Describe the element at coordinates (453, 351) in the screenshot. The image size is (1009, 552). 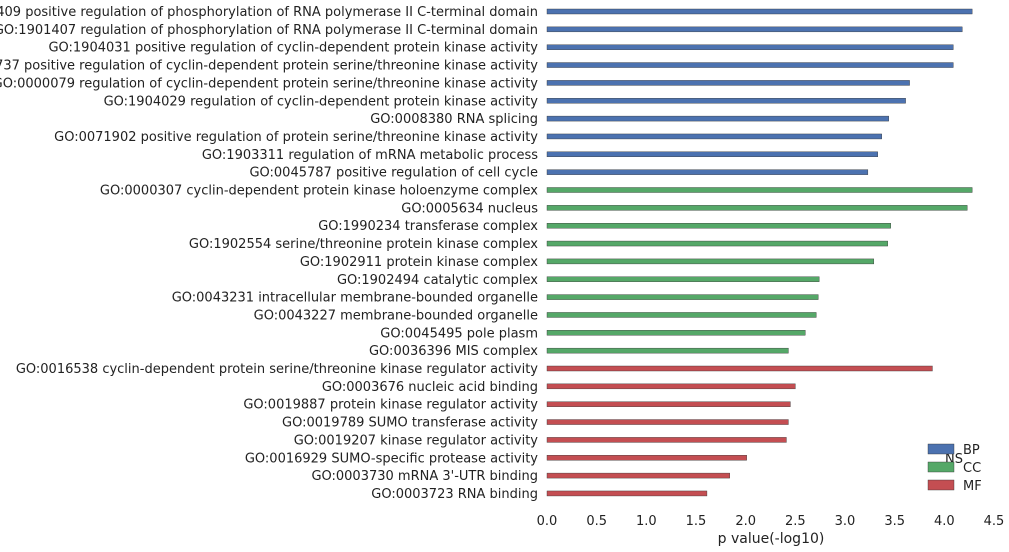
I see `category-label: GO:0036396 MIS complex` at that location.